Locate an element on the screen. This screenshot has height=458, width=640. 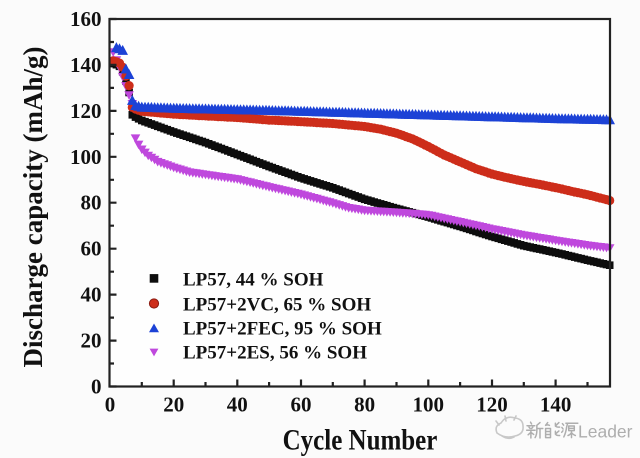
svg-text: LP57+2ES, 56 % SOH is located at coordinates (275, 352).